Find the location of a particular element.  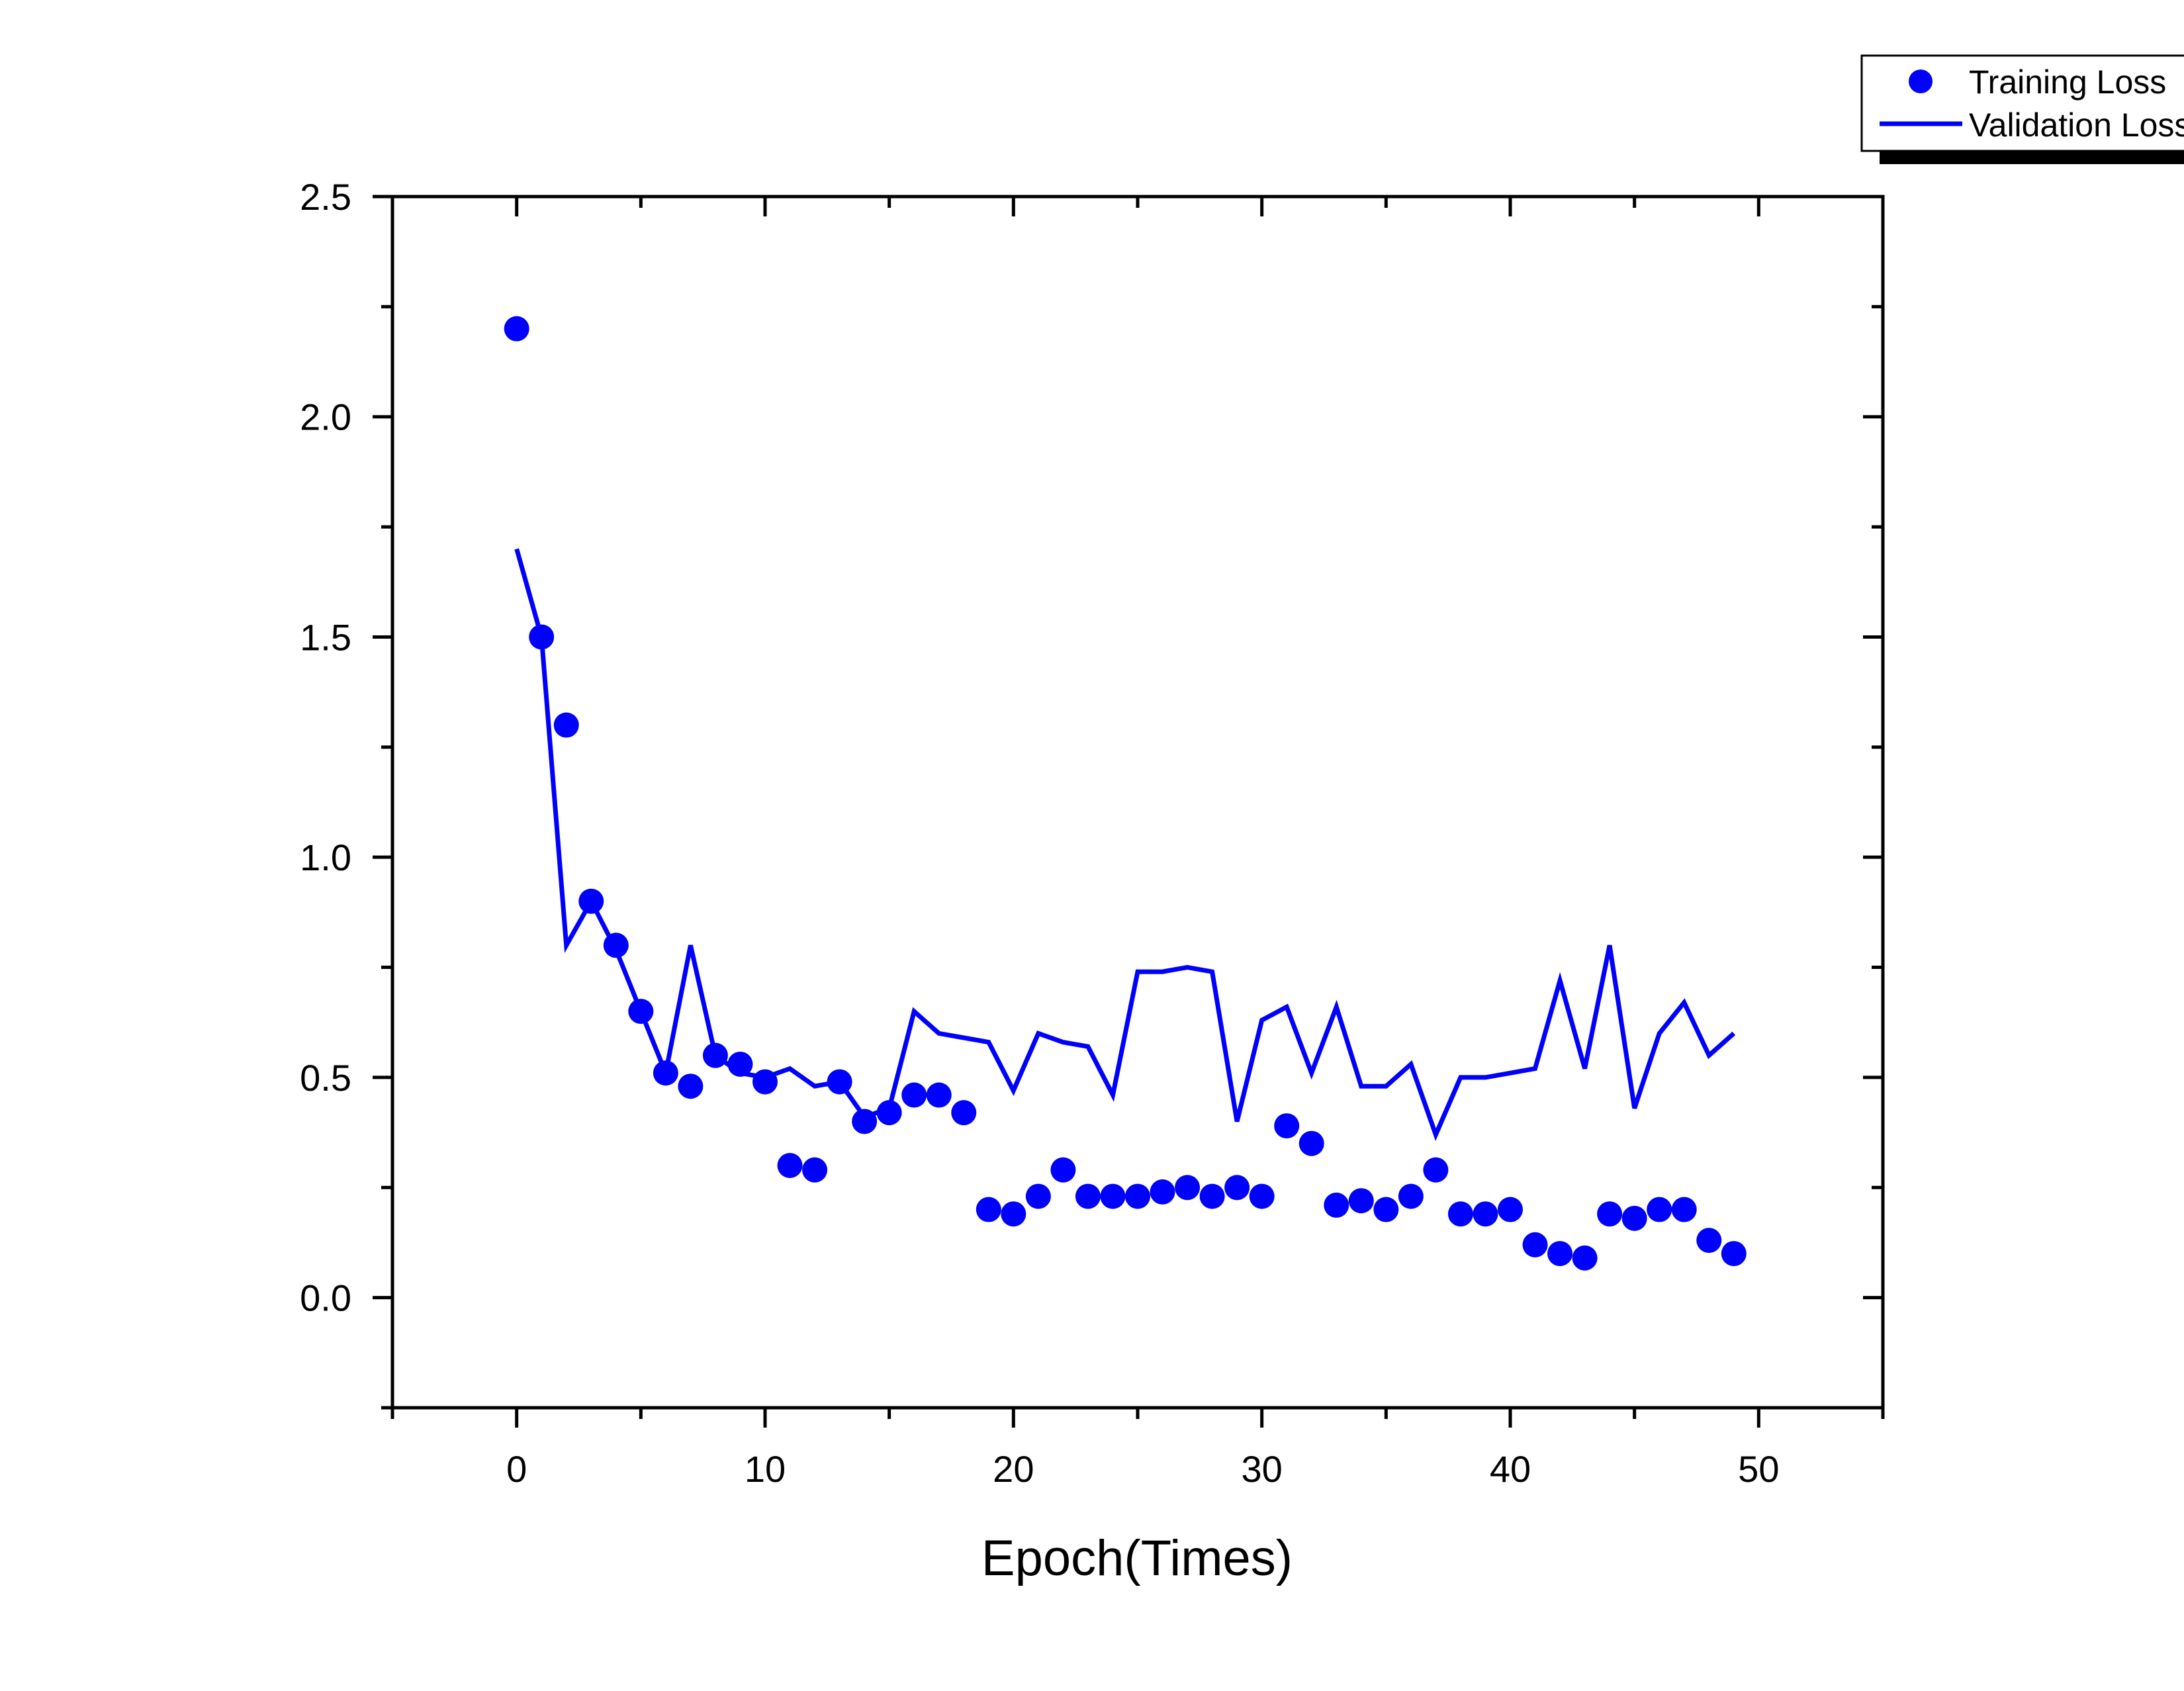

y-tick-label: 1.5 is located at coordinates (325, 637).